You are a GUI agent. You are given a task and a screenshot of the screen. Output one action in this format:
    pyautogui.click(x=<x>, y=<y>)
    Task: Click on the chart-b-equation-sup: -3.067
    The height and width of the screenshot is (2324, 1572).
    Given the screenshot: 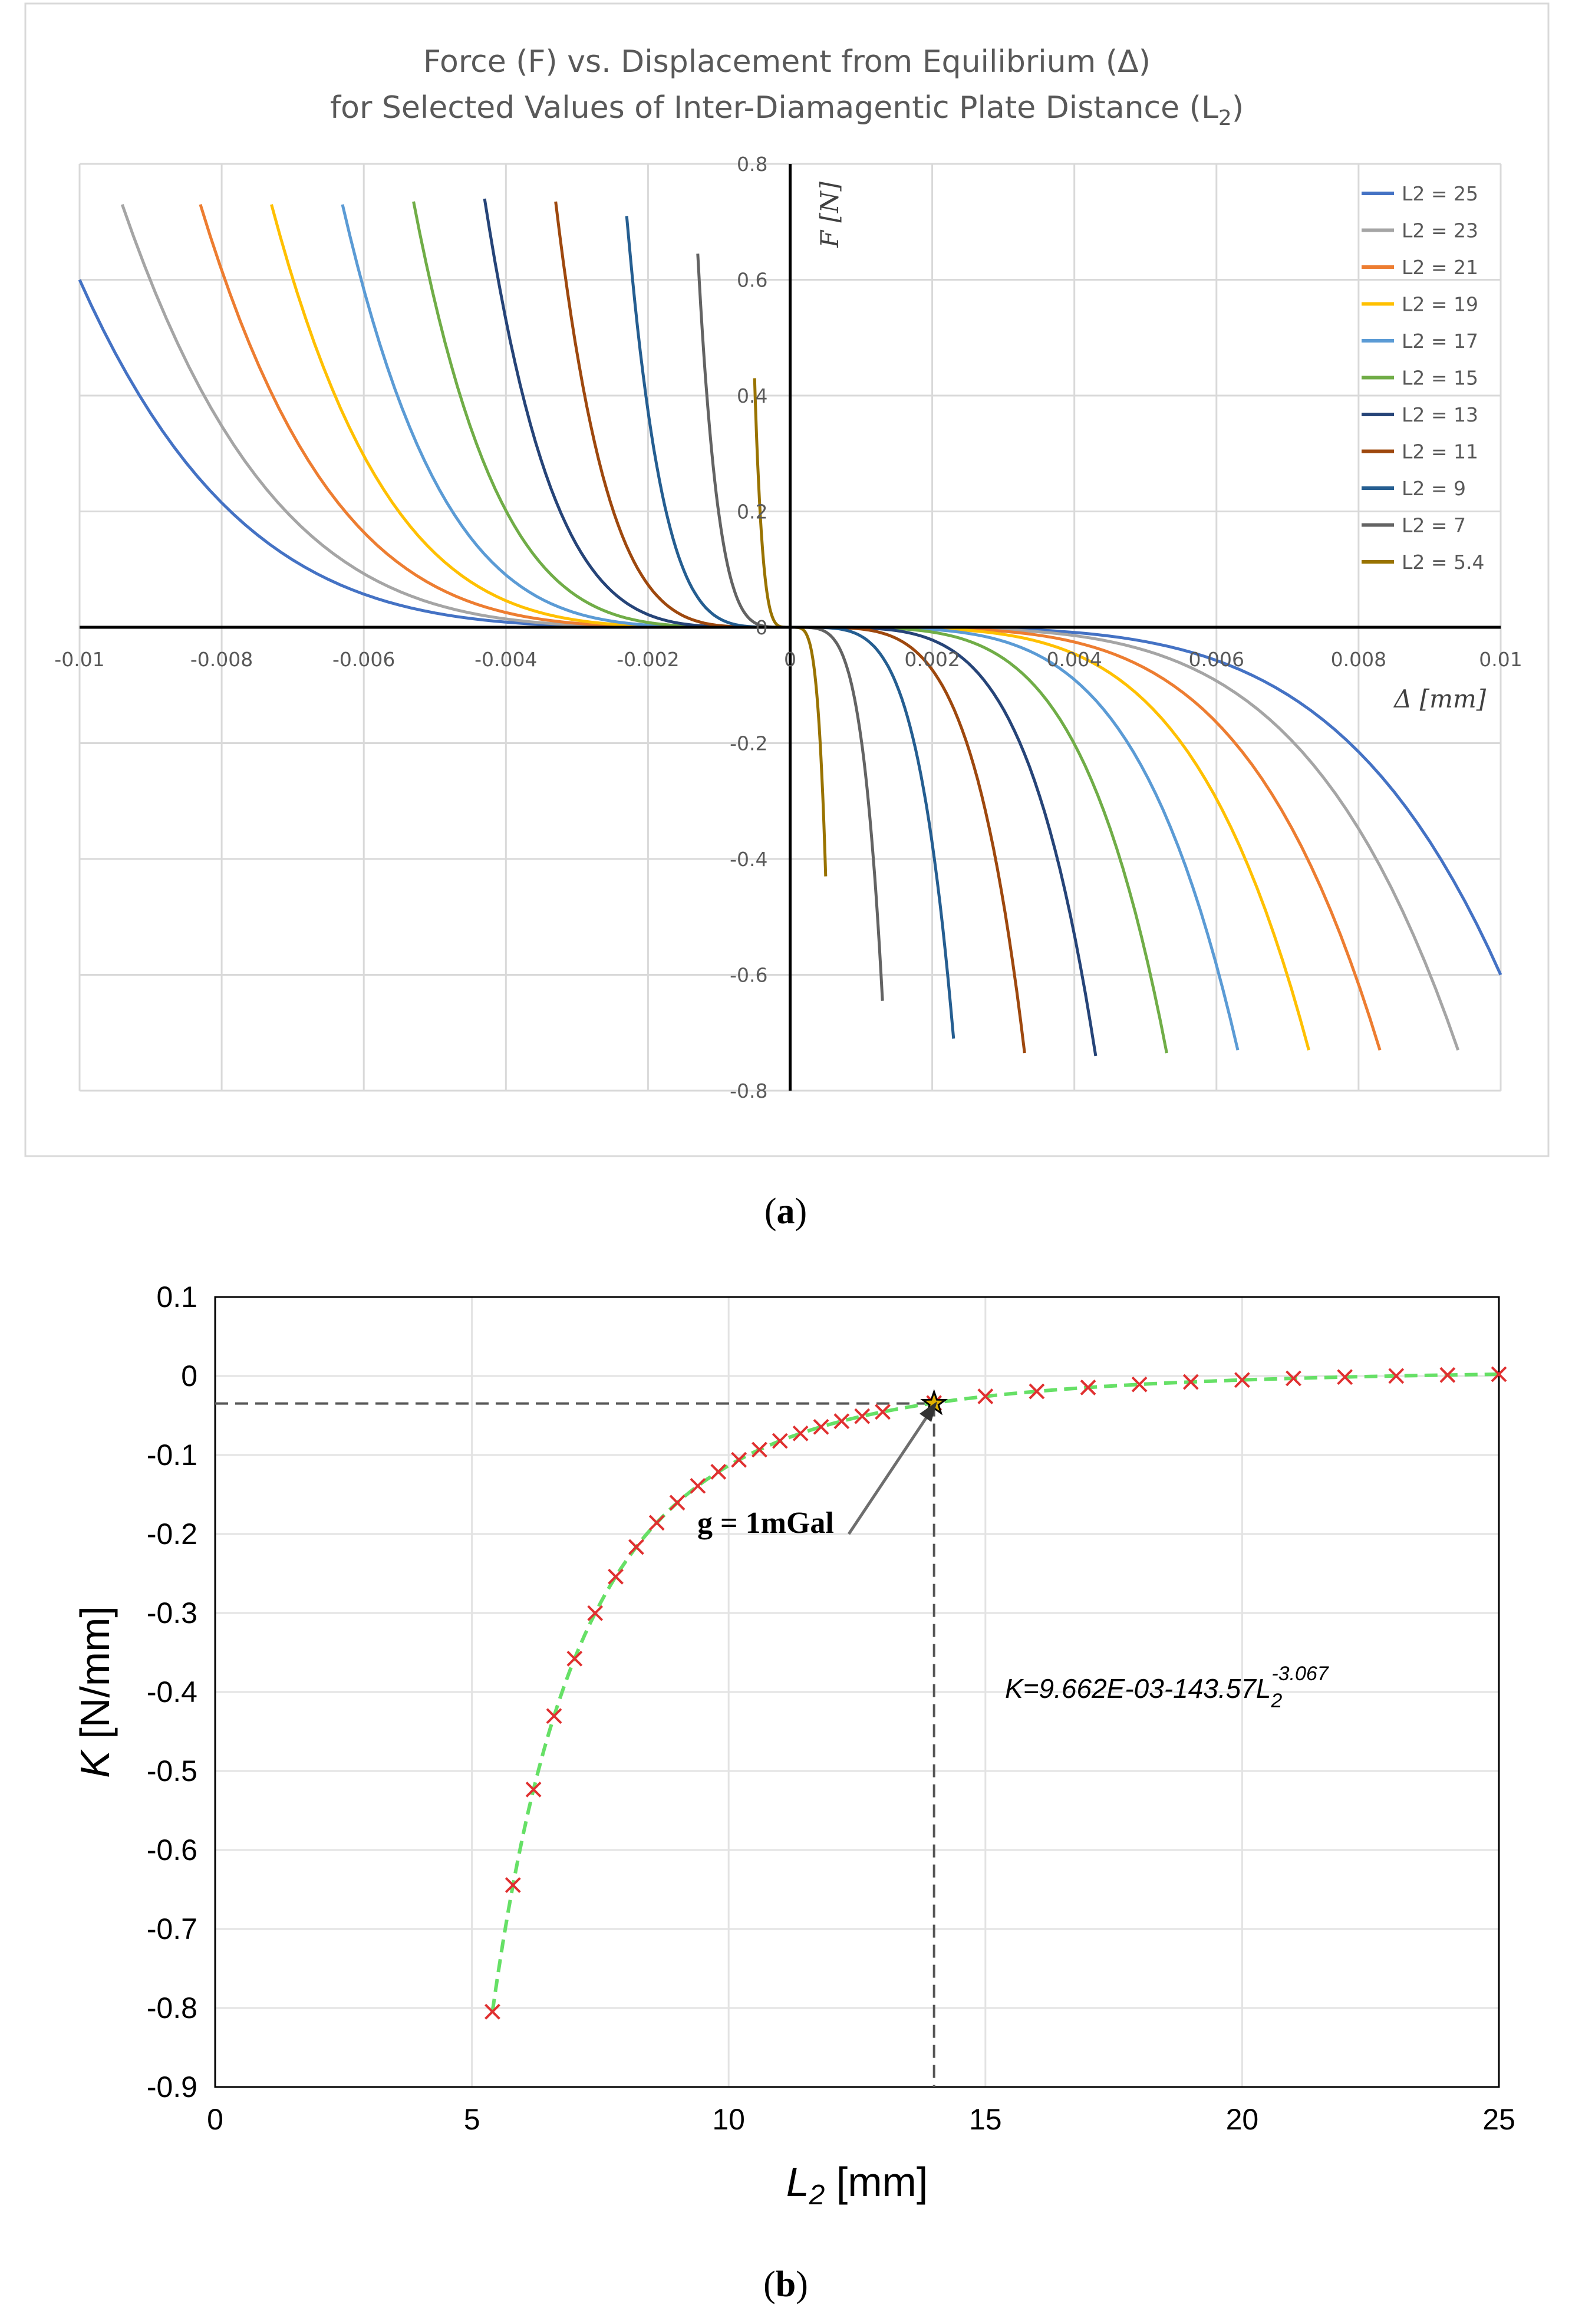 What is the action you would take?
    pyautogui.click(x=1300, y=1674)
    